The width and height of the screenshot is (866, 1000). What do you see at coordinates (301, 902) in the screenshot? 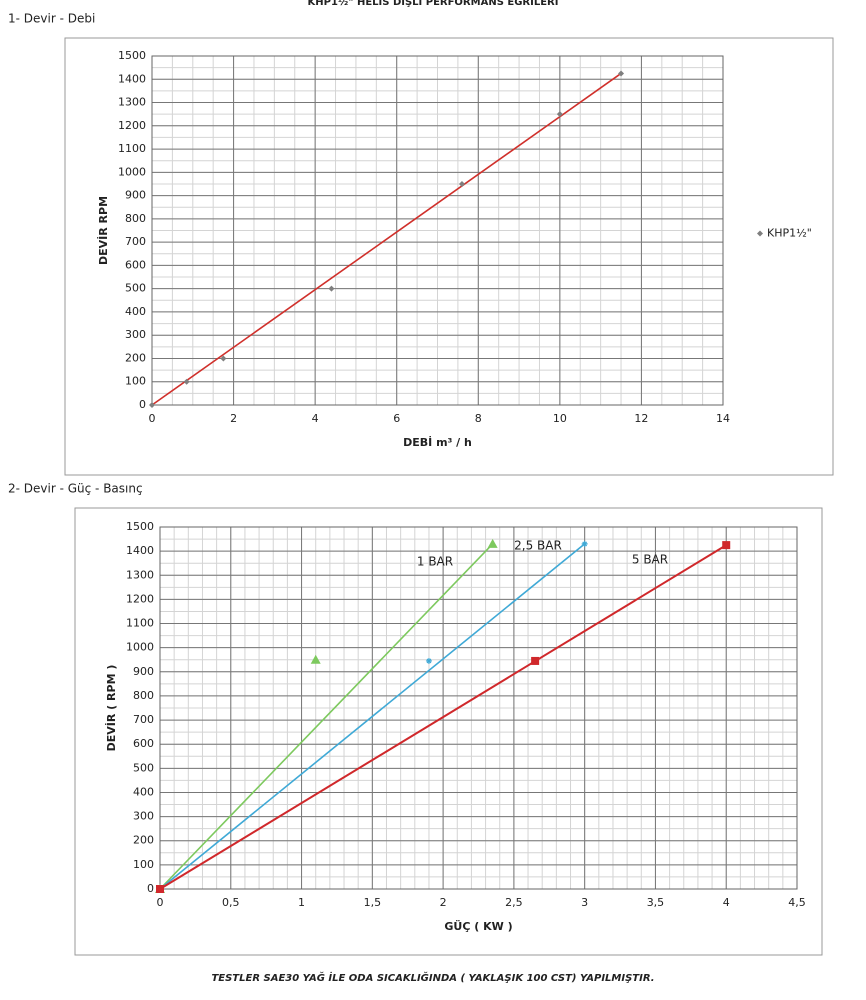
I see `x-tick-label: 1` at bounding box center [301, 902].